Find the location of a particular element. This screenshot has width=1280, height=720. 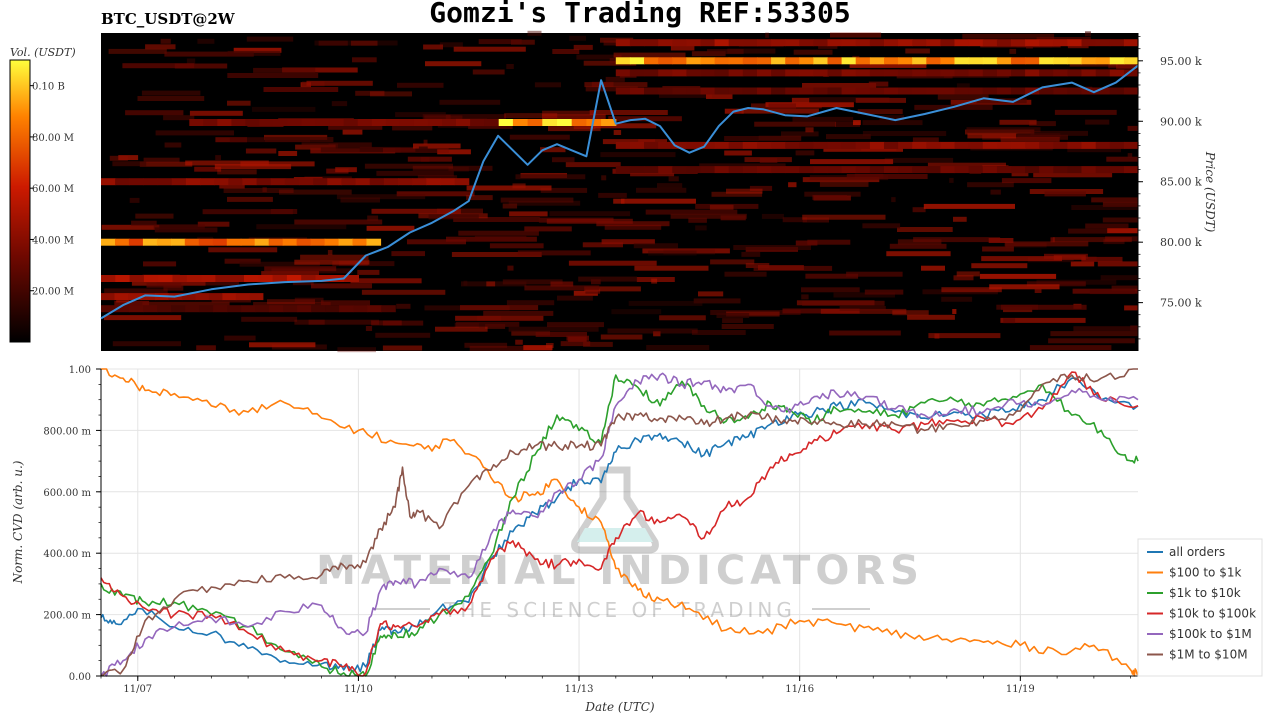

colorbar-tick-label: 60.00 M is located at coordinates (53, 189).